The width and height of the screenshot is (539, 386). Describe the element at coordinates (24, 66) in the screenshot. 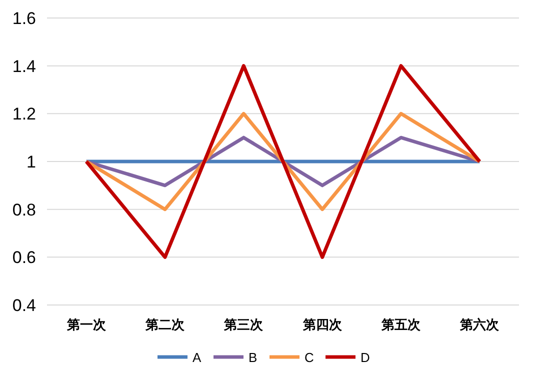

I see `y-tick-label: 1.4` at that location.